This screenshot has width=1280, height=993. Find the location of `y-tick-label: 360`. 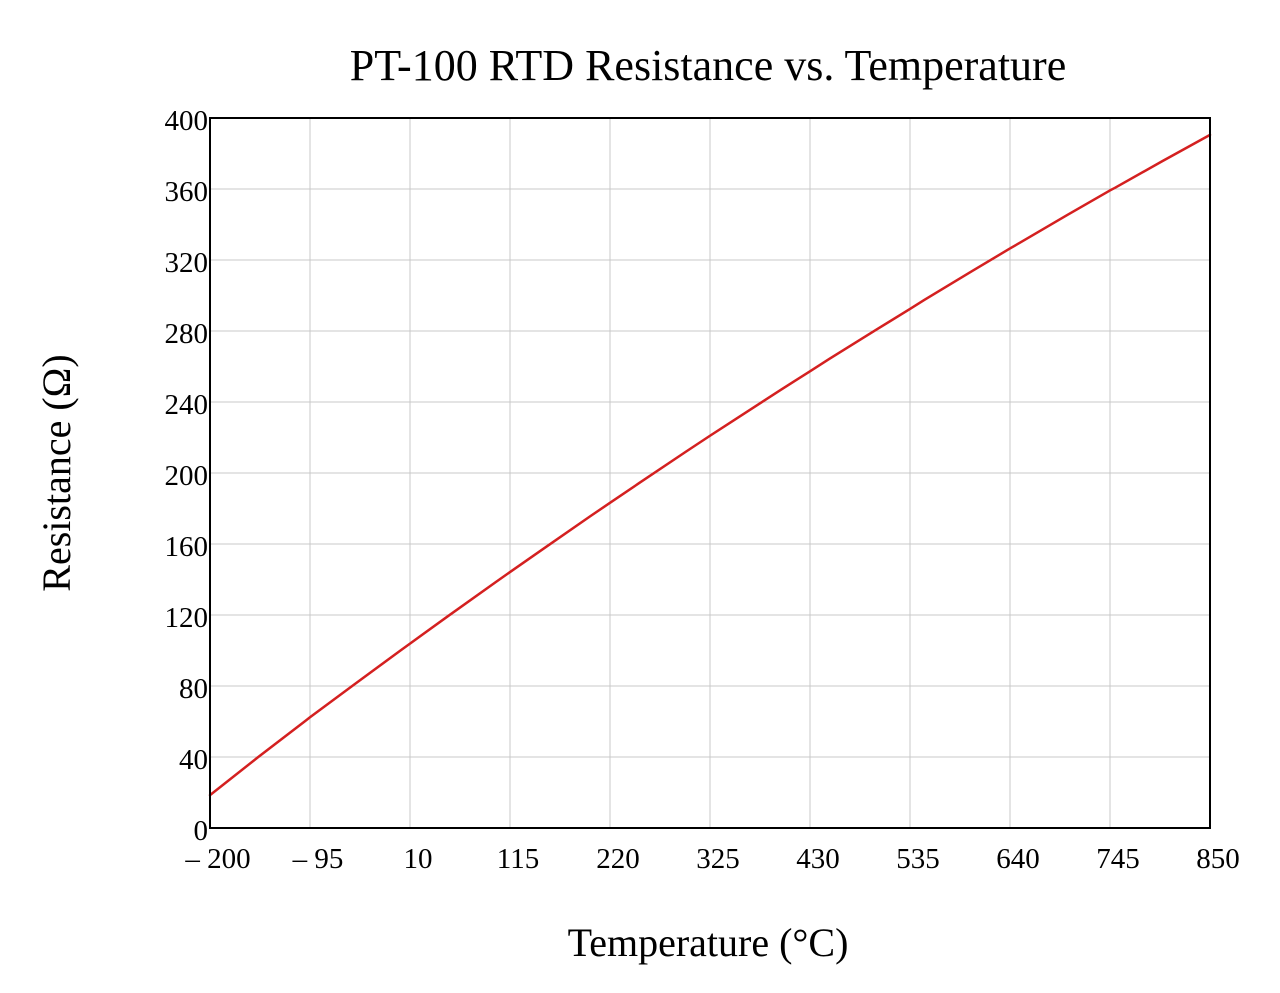

y-tick-label: 360 is located at coordinates (187, 192).